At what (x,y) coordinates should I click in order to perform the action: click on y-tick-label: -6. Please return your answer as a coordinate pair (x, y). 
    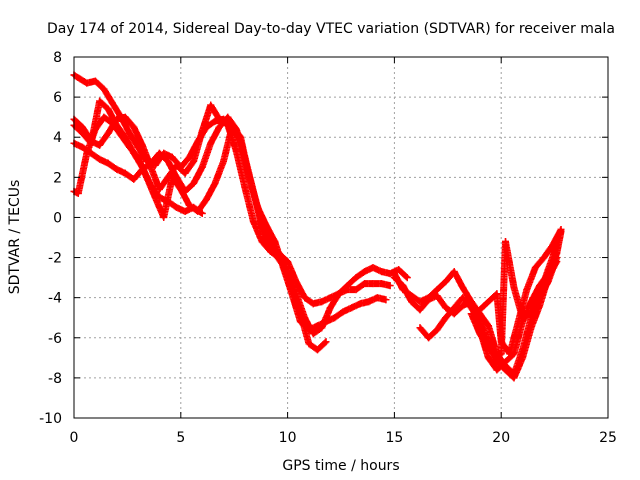
    Looking at the image, I should click on (55, 339).